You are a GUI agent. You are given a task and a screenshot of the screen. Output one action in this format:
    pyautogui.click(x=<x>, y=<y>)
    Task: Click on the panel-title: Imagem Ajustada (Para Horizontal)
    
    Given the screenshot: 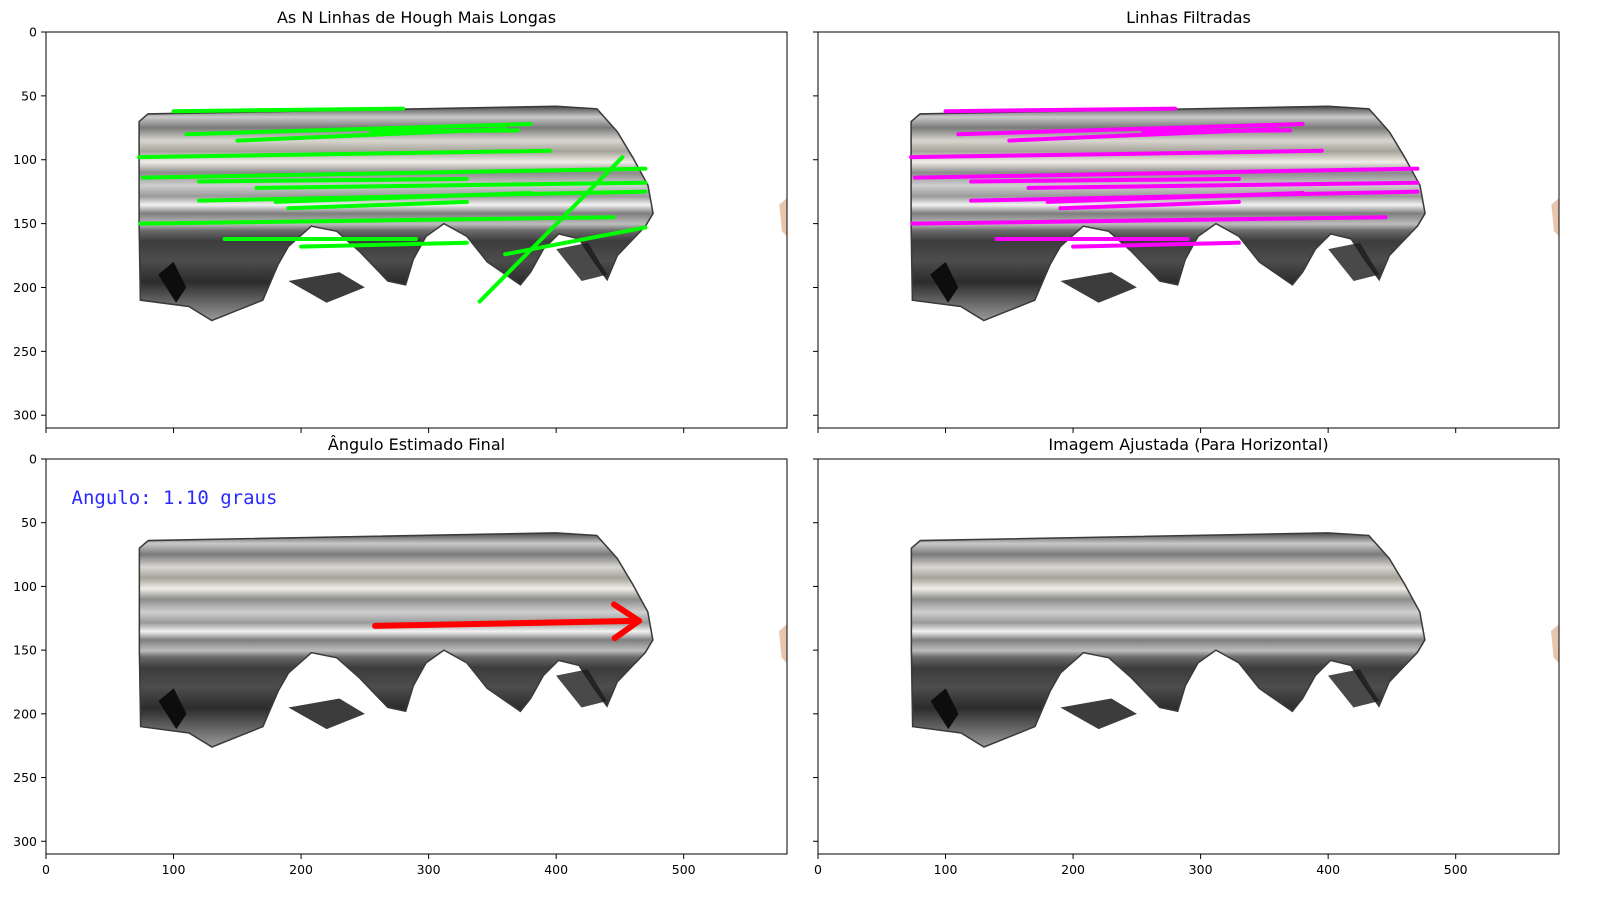 What is the action you would take?
    pyautogui.click(x=1188, y=444)
    